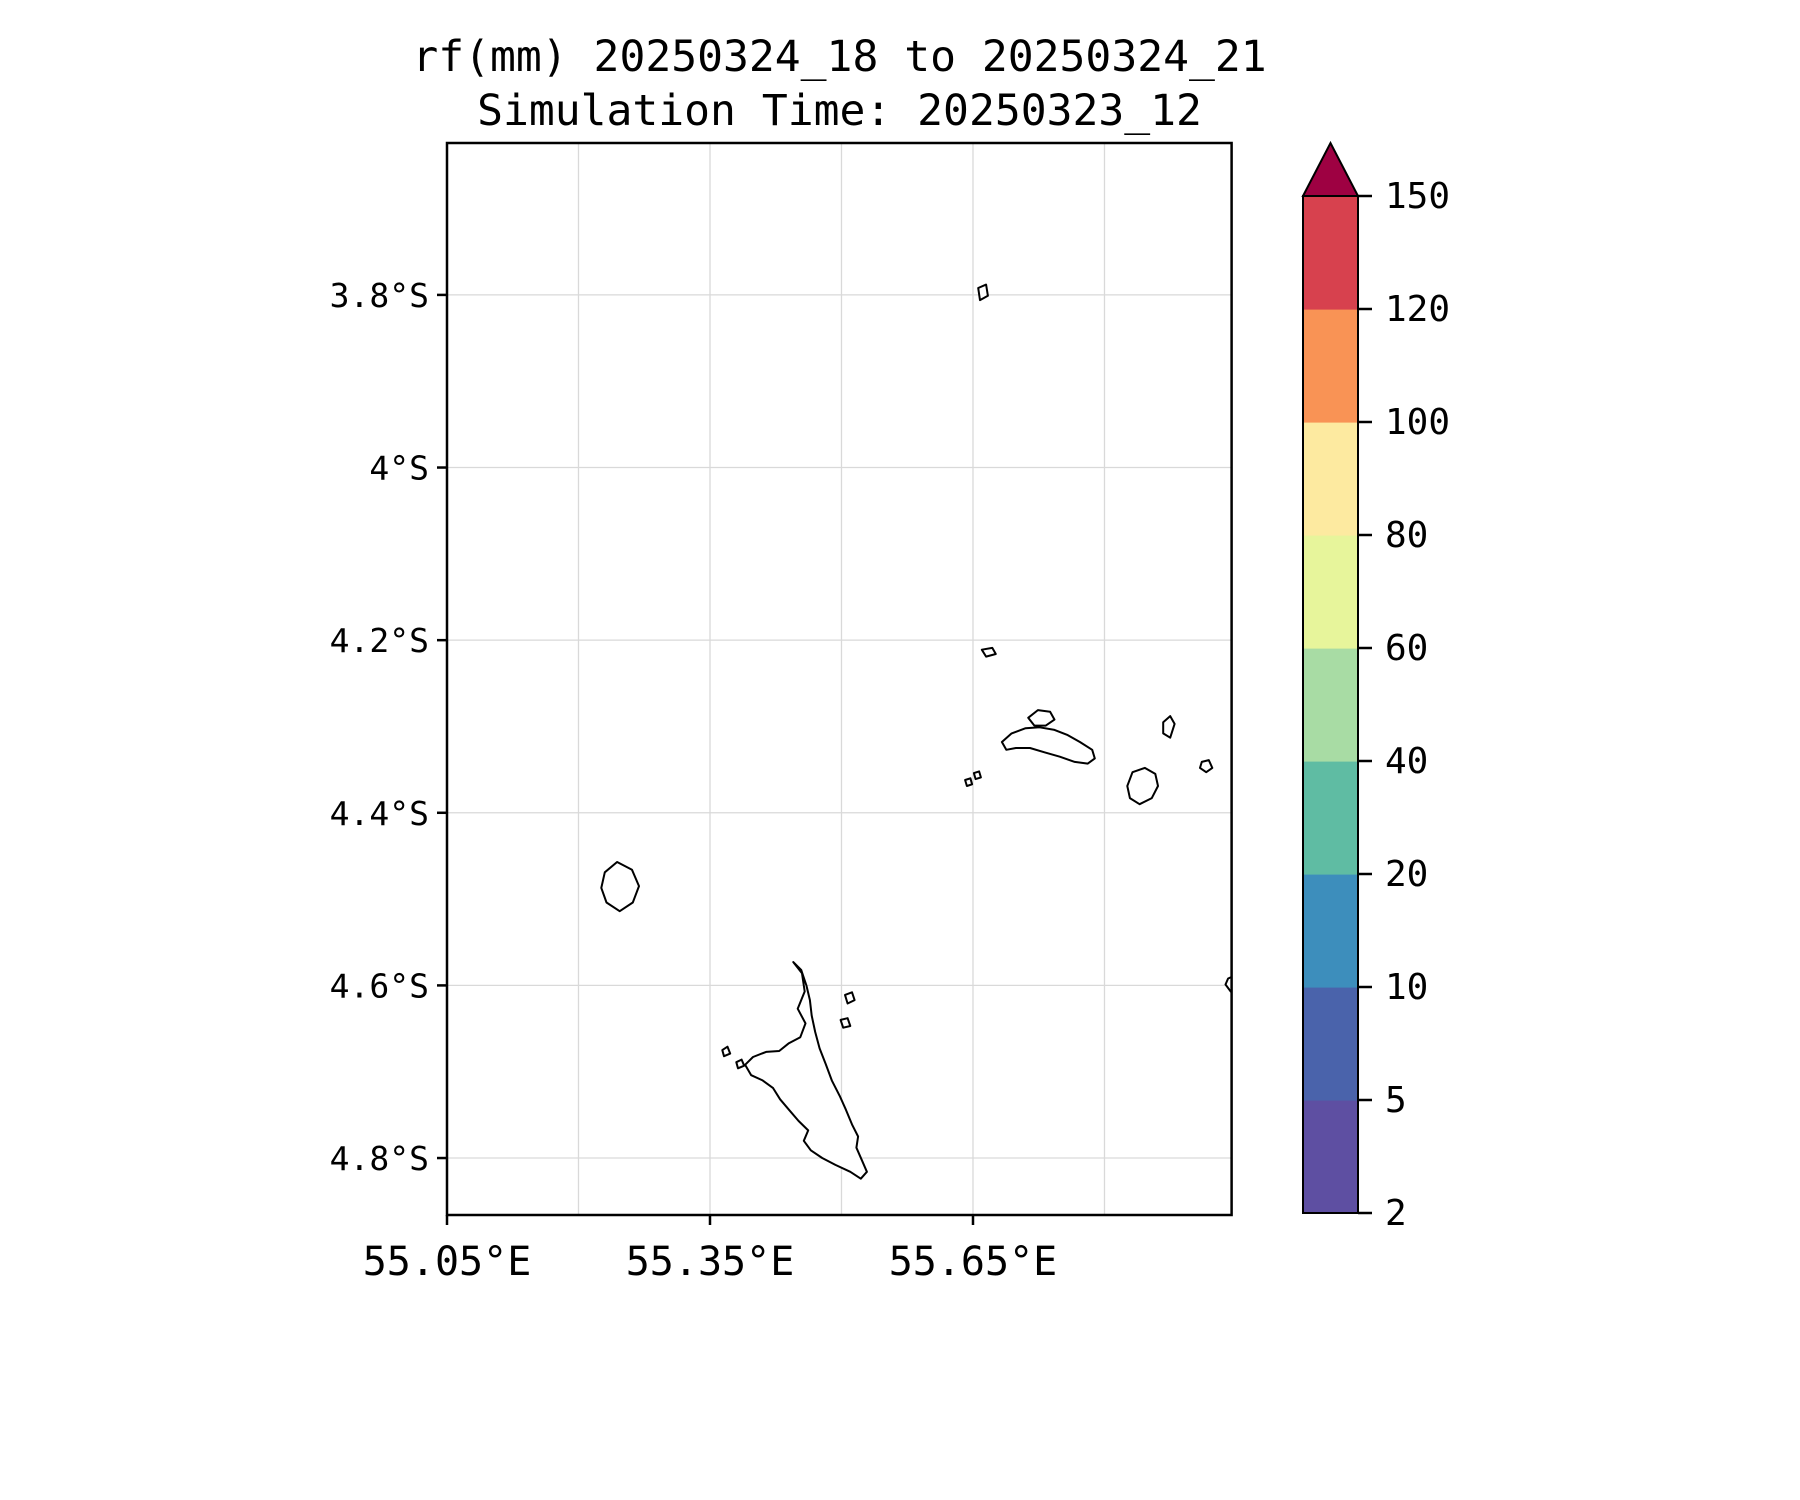 This screenshot has height=1500, width=1800. Describe the element at coordinates (983, 292) in the screenshot. I see `island-denis` at that location.